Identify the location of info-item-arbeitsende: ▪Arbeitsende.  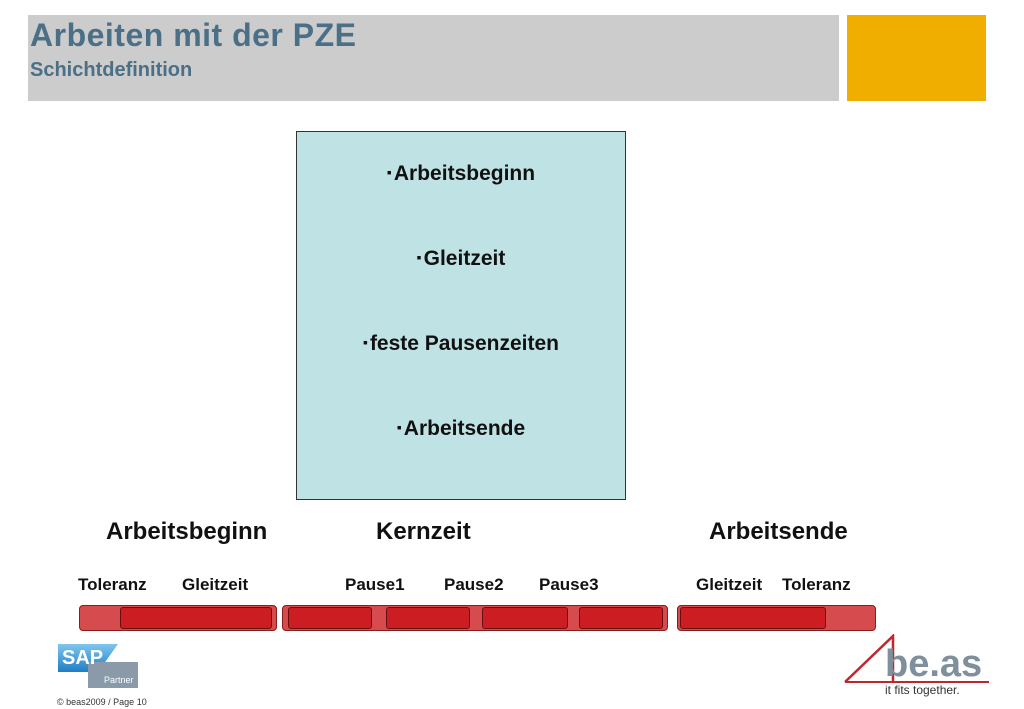
(461, 428).